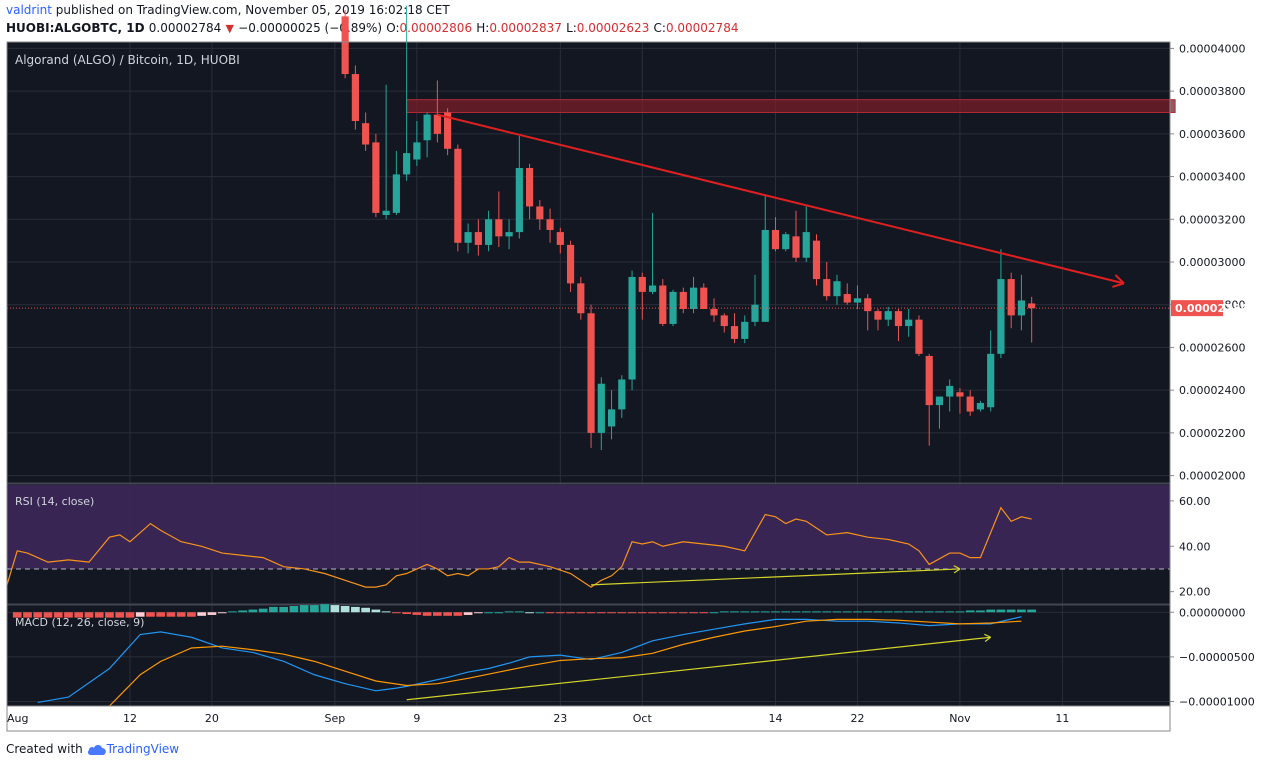 The height and width of the screenshot is (768, 1262). What do you see at coordinates (1197, 308) in the screenshot?
I see `current-price-tag` at bounding box center [1197, 308].